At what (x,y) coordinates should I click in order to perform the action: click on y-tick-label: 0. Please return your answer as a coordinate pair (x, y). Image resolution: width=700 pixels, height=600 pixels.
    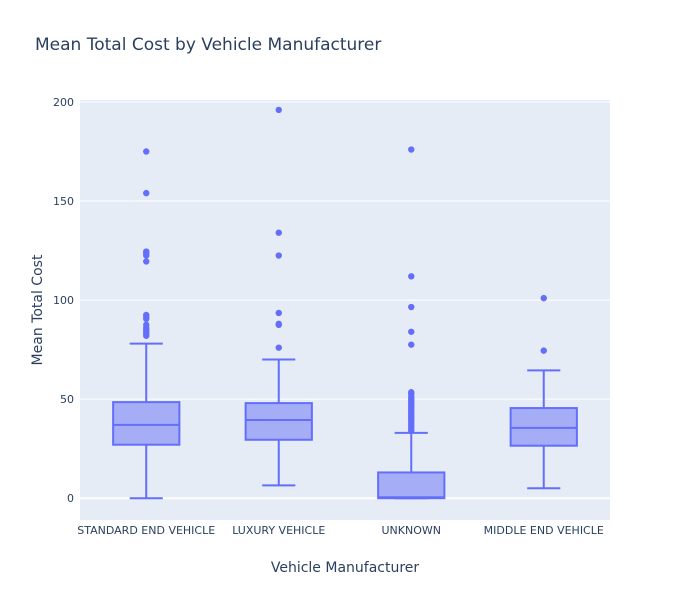
    Looking at the image, I should click on (70, 498).